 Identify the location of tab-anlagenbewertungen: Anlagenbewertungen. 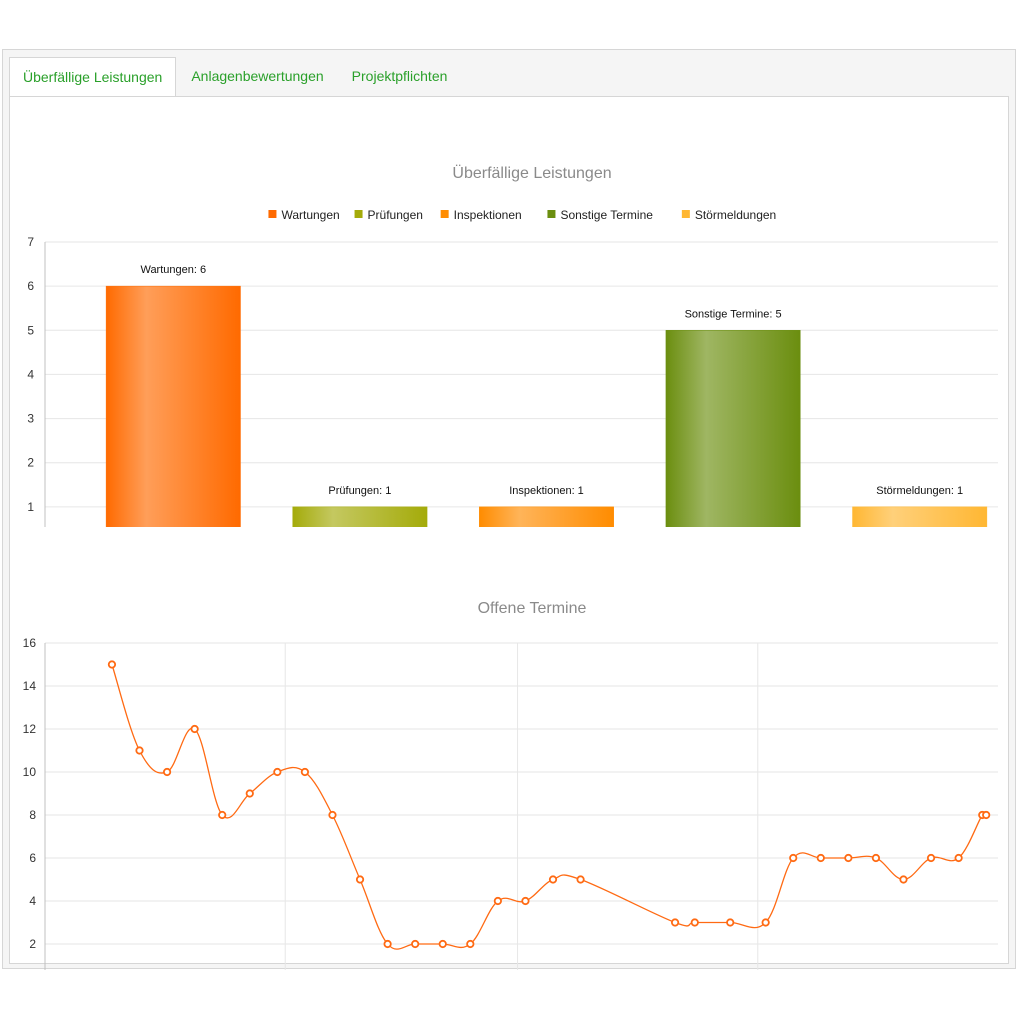
(257, 76).